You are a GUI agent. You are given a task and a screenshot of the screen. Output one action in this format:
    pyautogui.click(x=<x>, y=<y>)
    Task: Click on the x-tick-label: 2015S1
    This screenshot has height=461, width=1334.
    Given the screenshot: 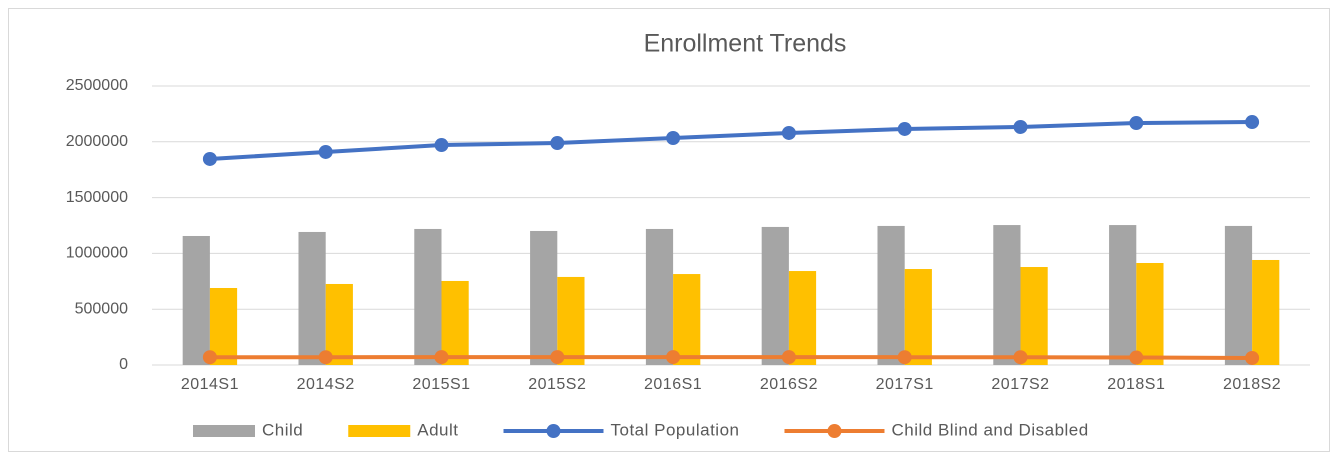 What is the action you would take?
    pyautogui.click(x=441, y=384)
    